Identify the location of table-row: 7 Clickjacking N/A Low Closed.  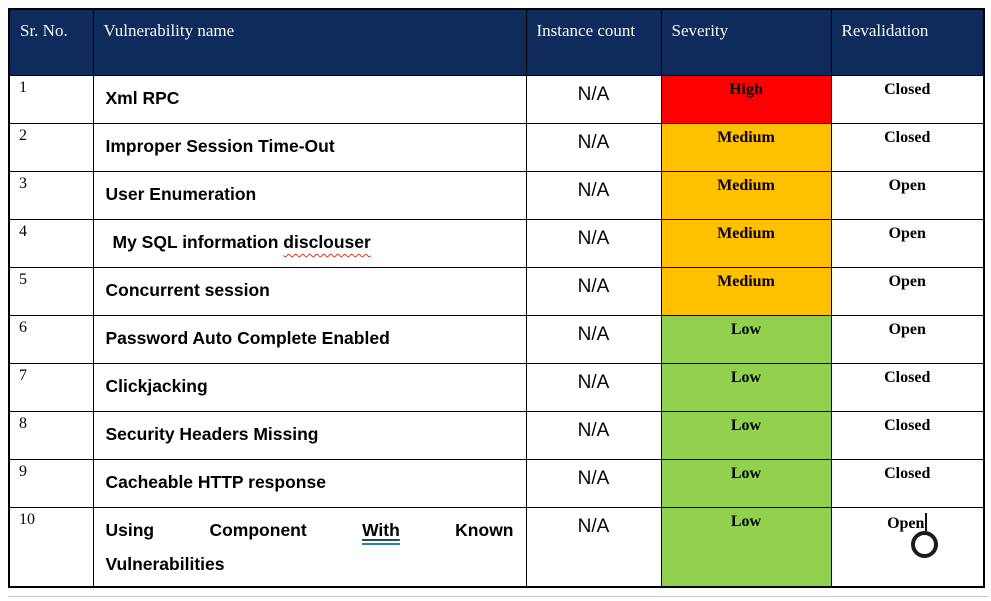
(496, 387).